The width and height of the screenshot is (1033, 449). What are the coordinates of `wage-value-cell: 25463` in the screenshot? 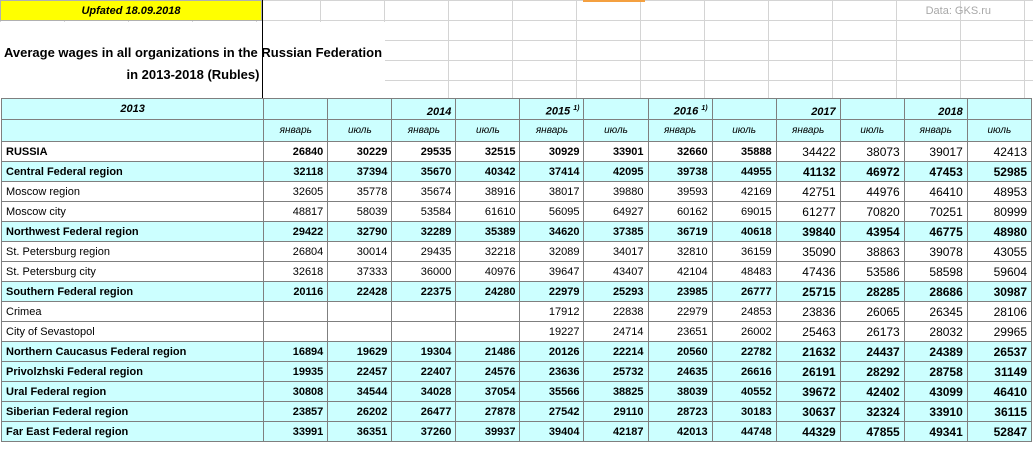 It's located at (808, 331).